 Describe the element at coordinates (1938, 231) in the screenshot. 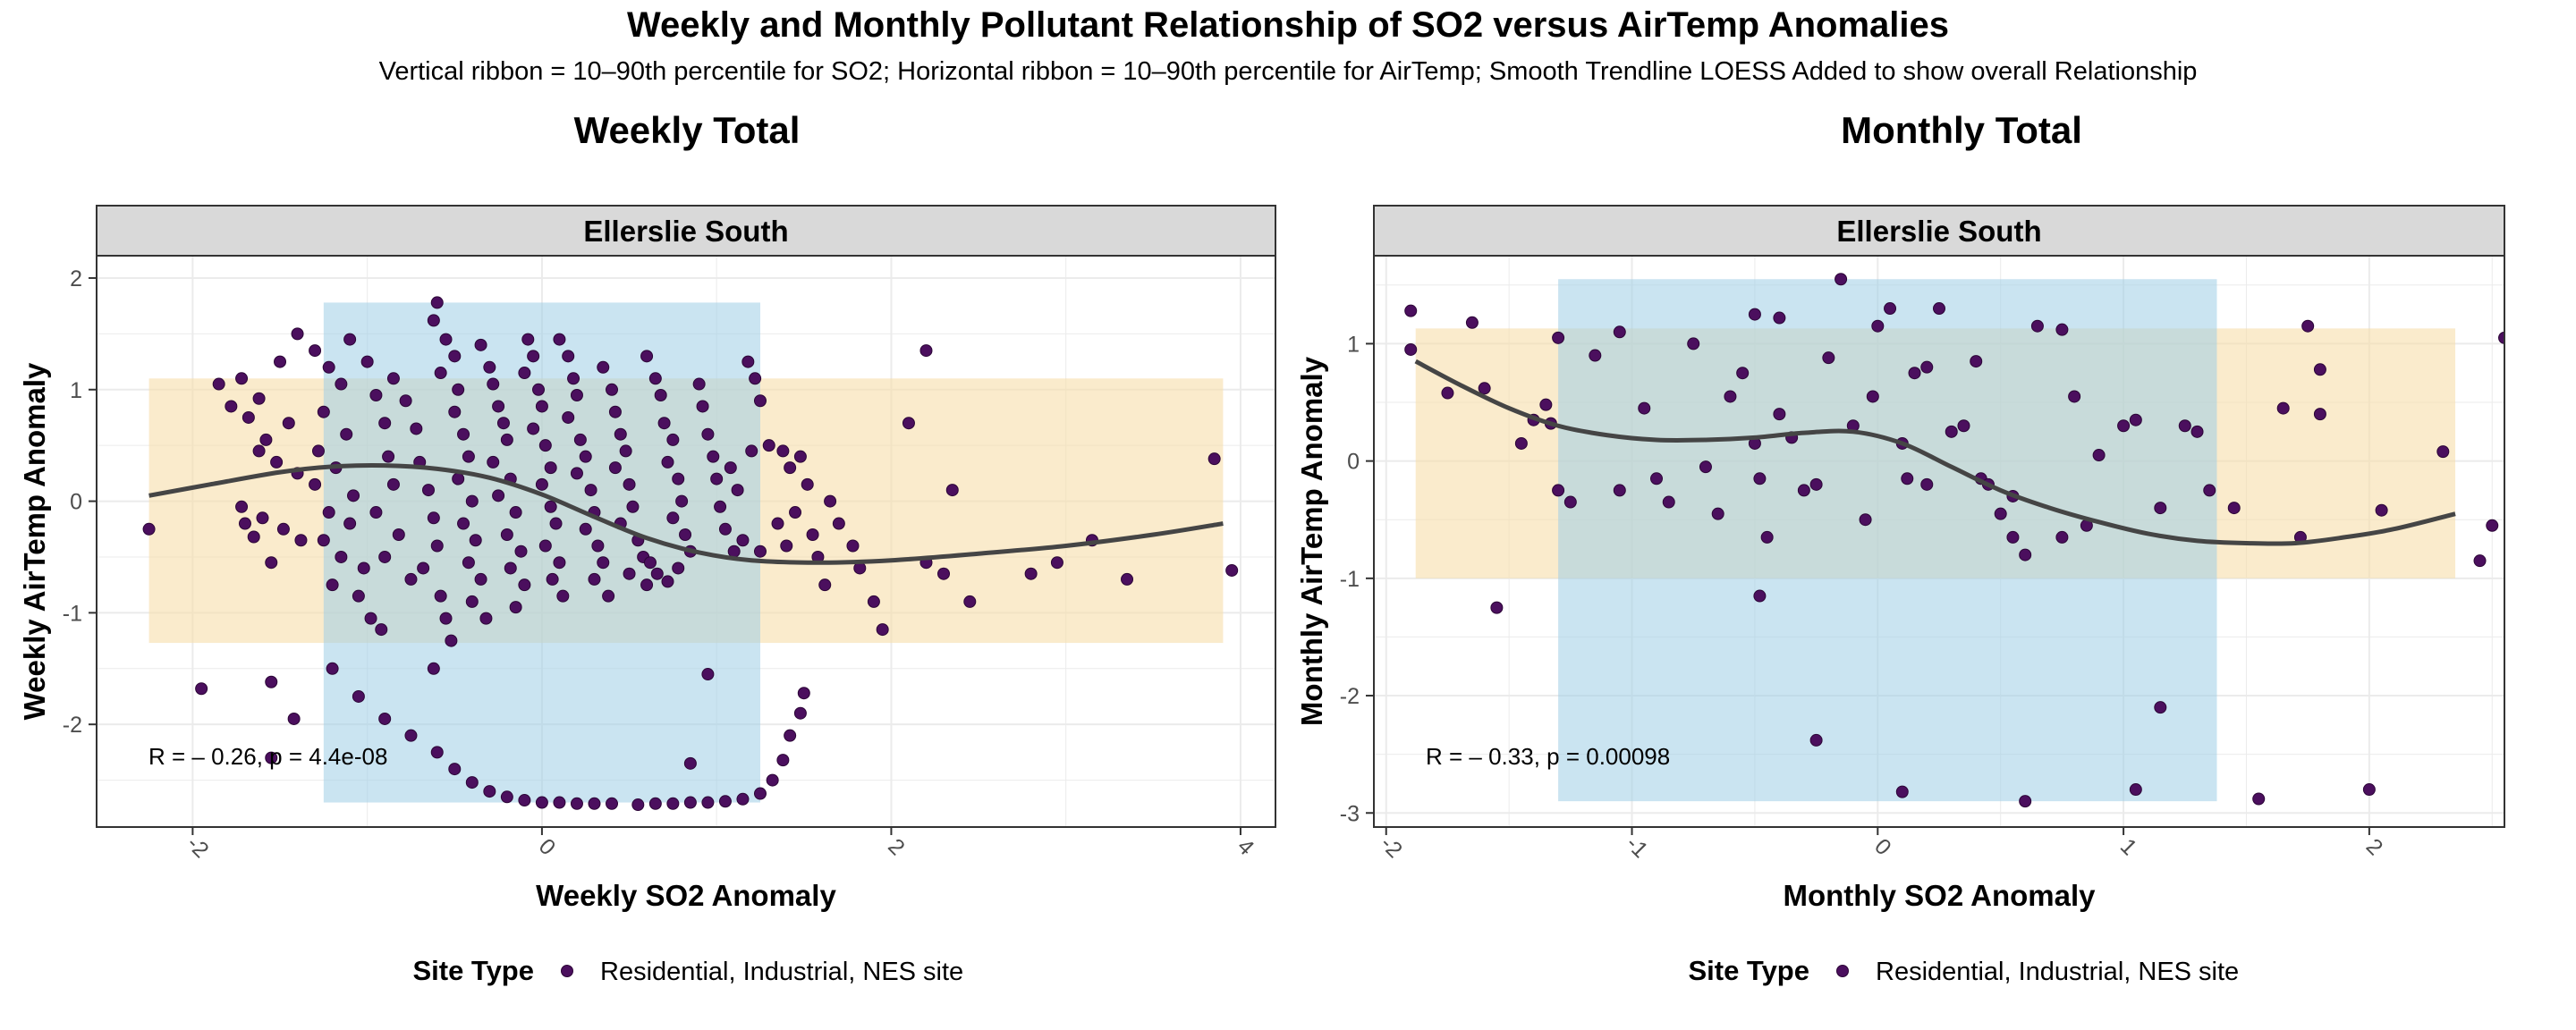

I see `facet-label: Ellerslie South` at that location.